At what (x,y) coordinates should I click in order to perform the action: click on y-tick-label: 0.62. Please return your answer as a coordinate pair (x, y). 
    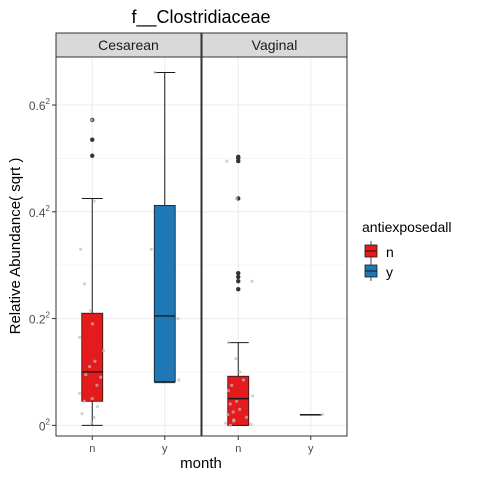
    Looking at the image, I should click on (40, 105).